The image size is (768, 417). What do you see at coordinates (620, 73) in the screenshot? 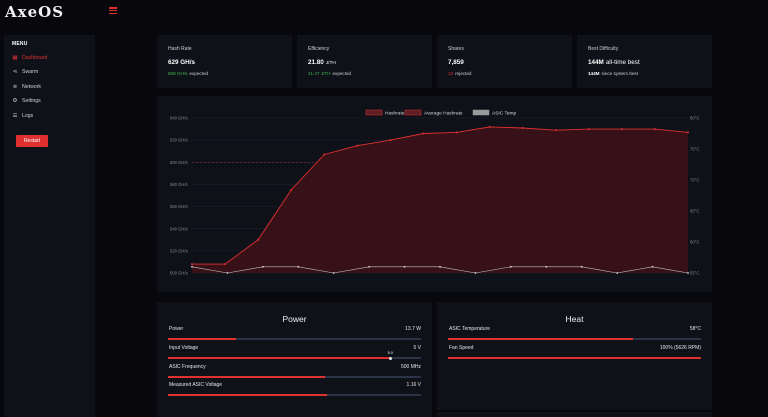
I see `stat-sub-text: since system best` at bounding box center [620, 73].